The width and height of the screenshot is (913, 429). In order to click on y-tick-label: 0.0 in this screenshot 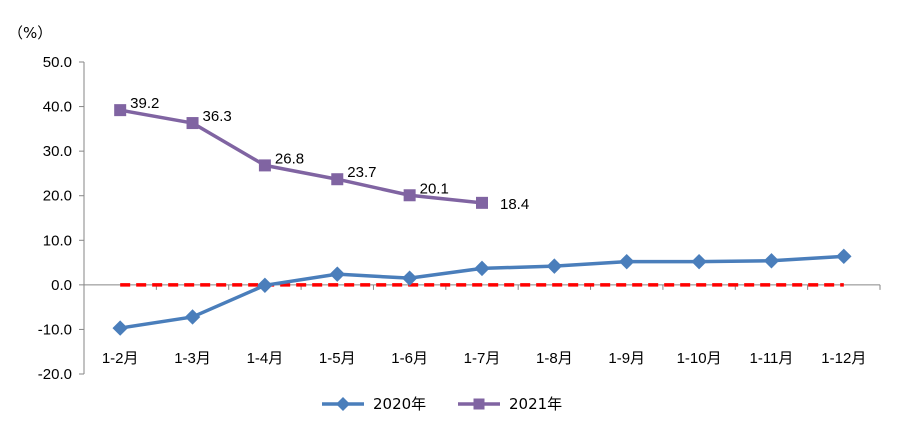, I will do `click(61, 285)`.